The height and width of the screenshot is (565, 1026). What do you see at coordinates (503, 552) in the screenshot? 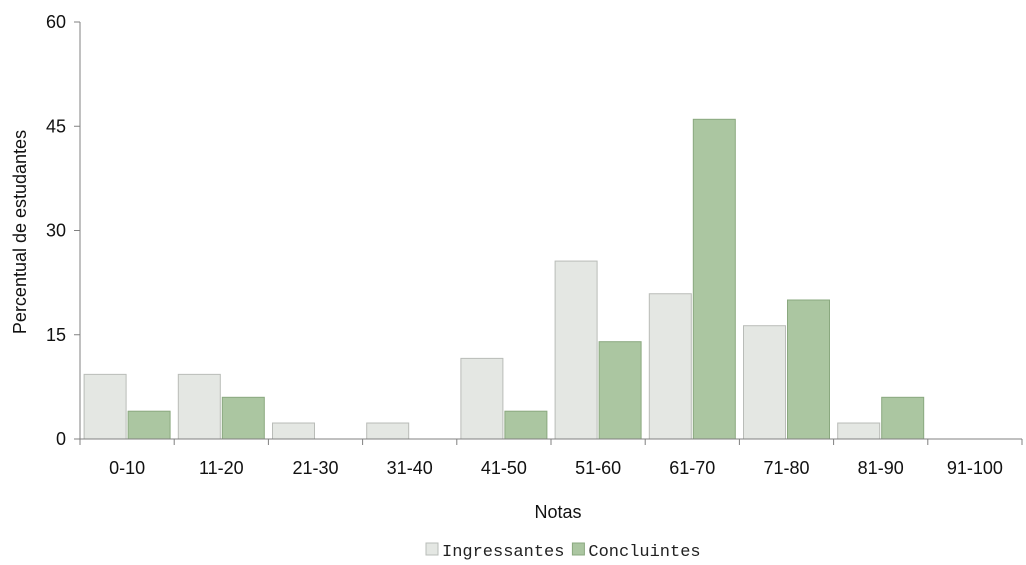
I see `legend-label-ingressantes: Ingressantes` at bounding box center [503, 552].